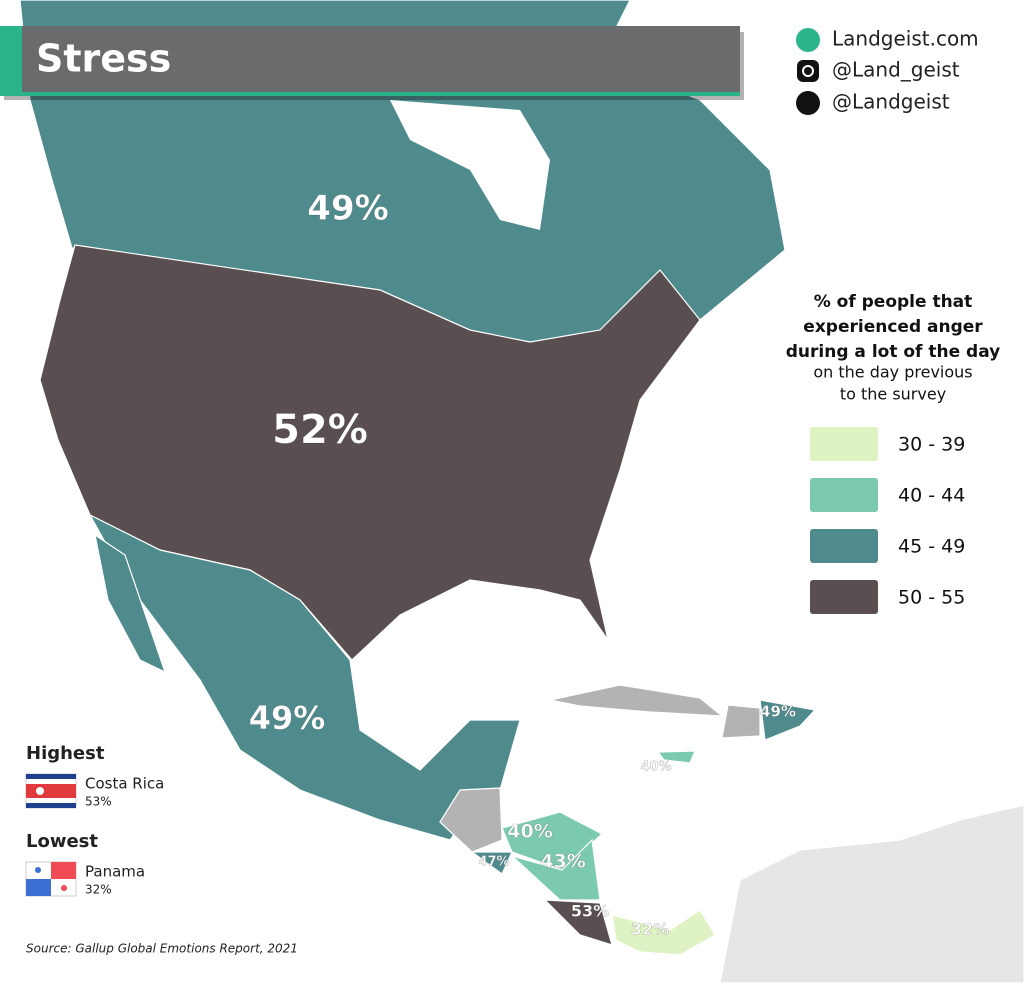 This screenshot has height=983, width=1024. What do you see at coordinates (471, 820) in the screenshot?
I see `guatemala` at bounding box center [471, 820].